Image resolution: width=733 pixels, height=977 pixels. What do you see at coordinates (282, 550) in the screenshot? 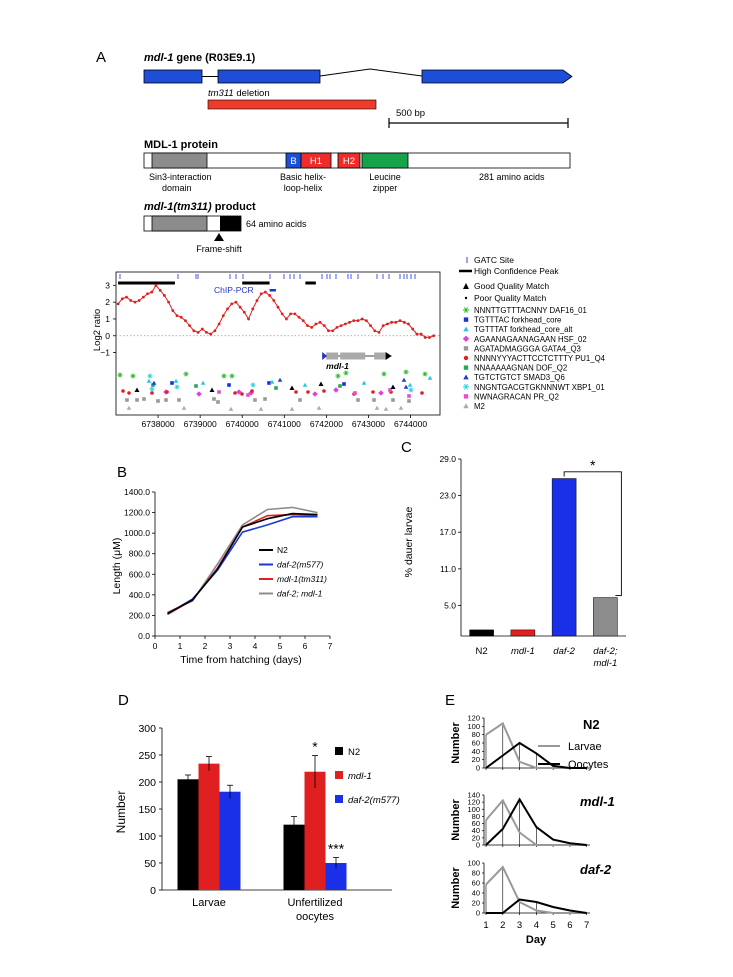
I see `growth-legend-label: N2` at bounding box center [282, 550].